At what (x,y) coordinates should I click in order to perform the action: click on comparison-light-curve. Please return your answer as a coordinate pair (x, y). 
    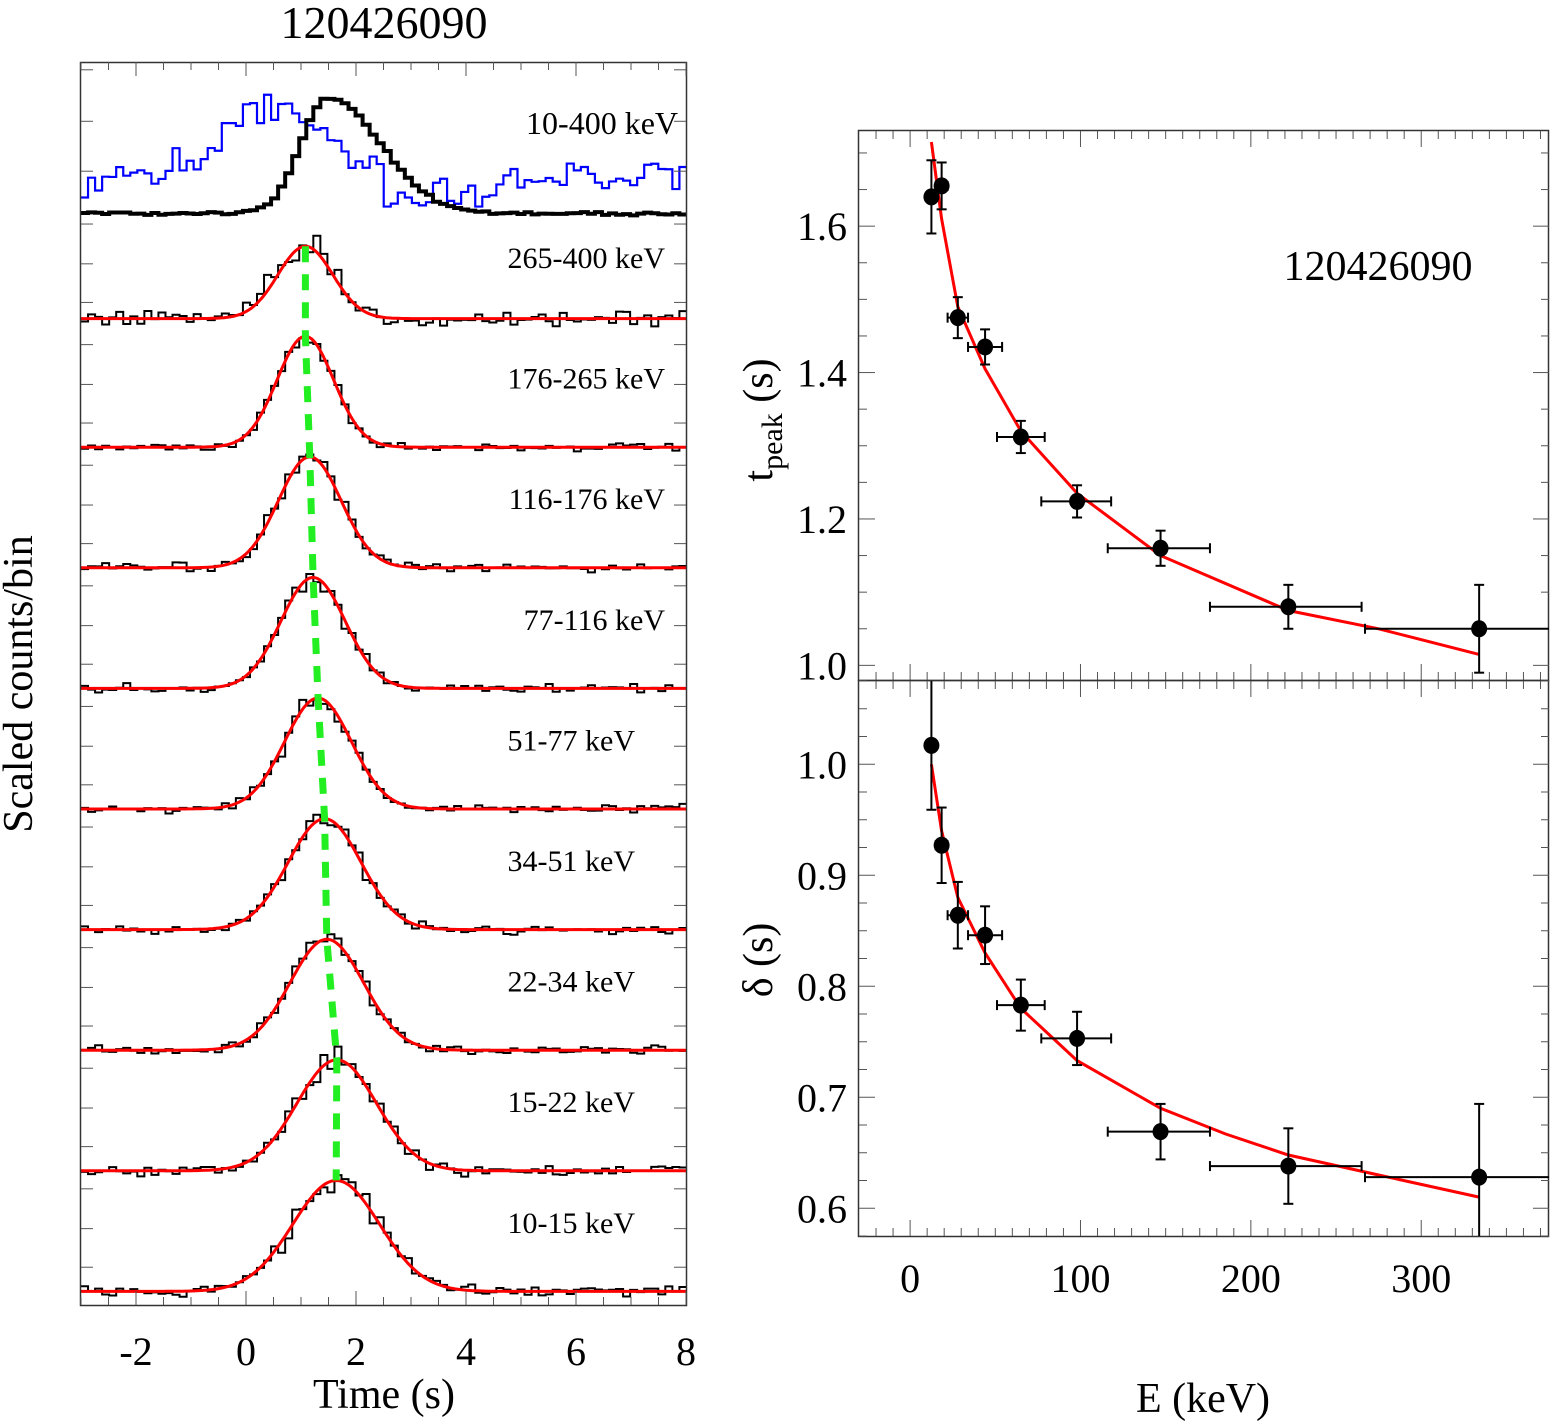
    Looking at the image, I should click on (384, 150).